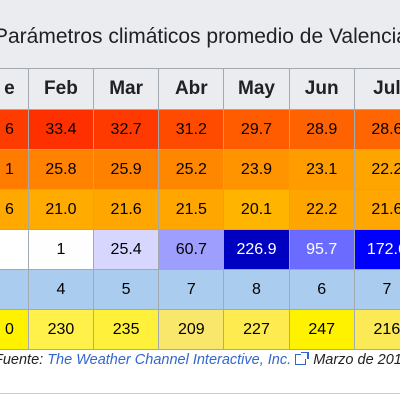  What do you see at coordinates (14, 89) in the screenshot?
I see `header-cell-jan: e` at bounding box center [14, 89].